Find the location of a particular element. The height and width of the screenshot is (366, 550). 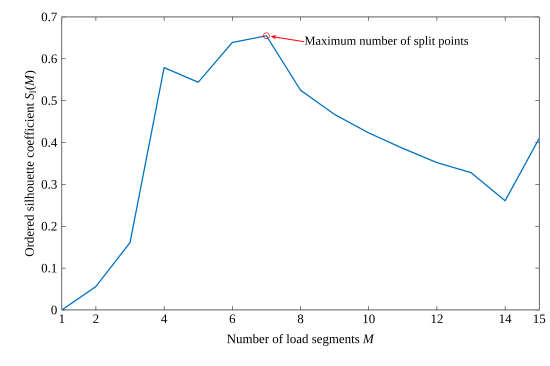

y-tick-label: 0.5 is located at coordinates (49, 101).